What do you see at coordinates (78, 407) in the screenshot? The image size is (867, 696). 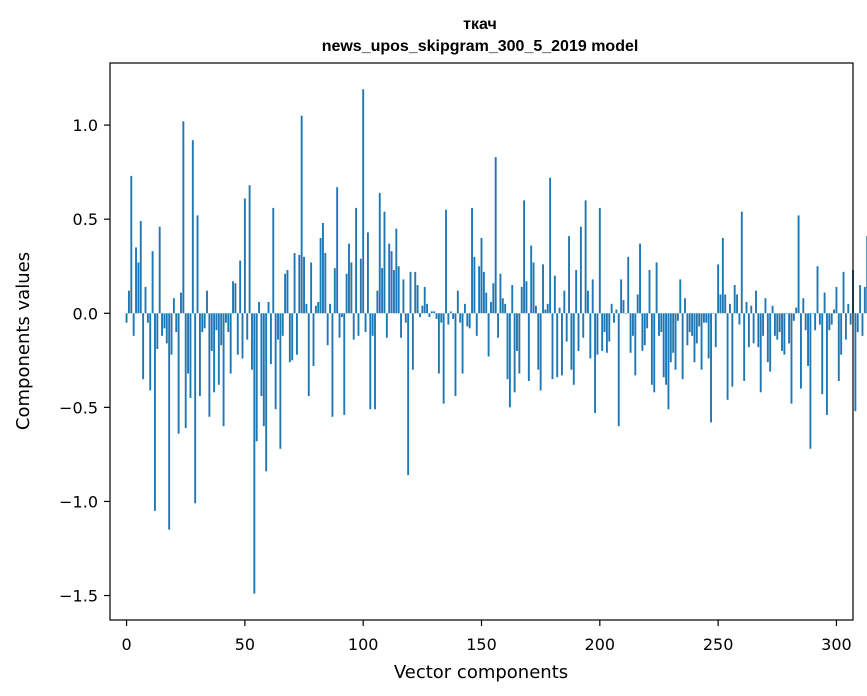 I see `y-tick-label-2: −0.5` at bounding box center [78, 407].